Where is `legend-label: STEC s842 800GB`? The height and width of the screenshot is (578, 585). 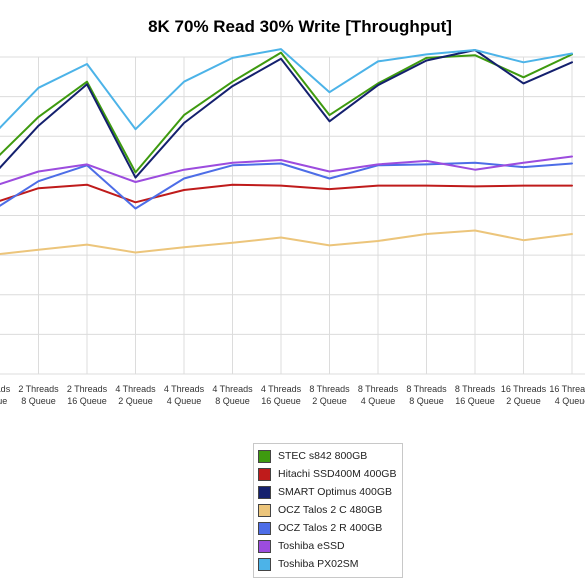 legend-label: STEC s842 800GB is located at coordinates (323, 456).